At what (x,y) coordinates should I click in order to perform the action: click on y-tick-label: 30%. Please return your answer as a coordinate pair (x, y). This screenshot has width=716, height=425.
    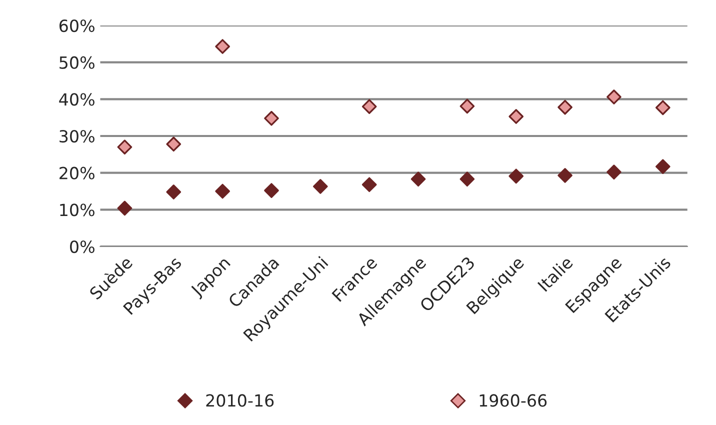
    Looking at the image, I should click on (77, 136).